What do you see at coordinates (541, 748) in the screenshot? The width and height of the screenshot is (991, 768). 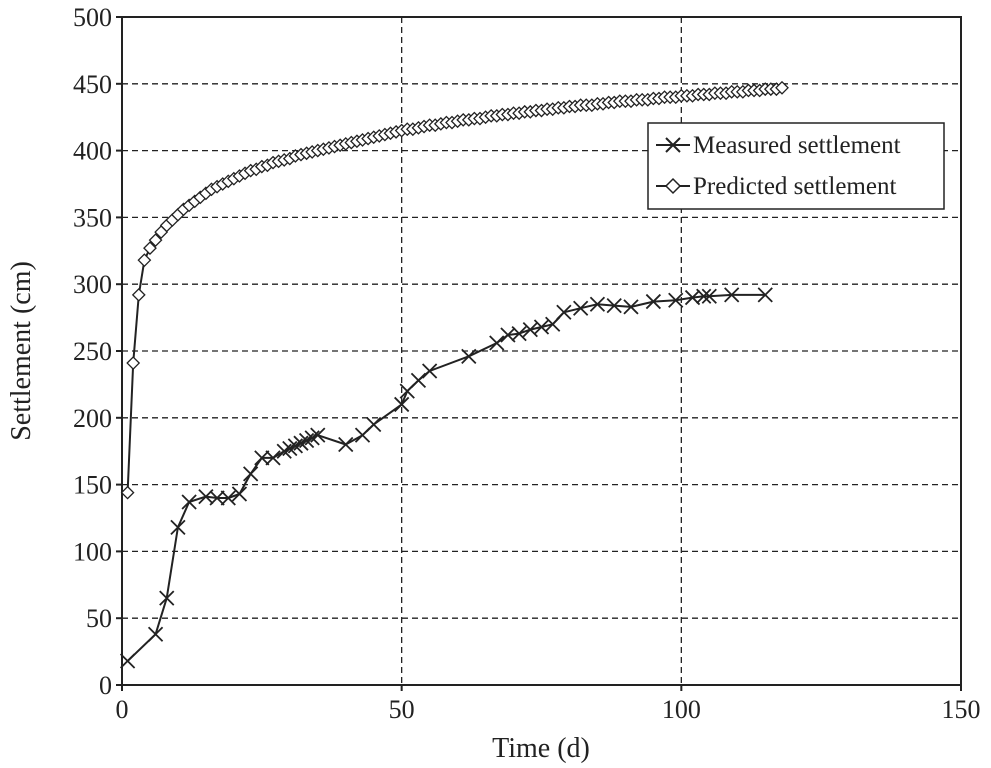 I see `x-axis-label: Time (d)` at bounding box center [541, 748].